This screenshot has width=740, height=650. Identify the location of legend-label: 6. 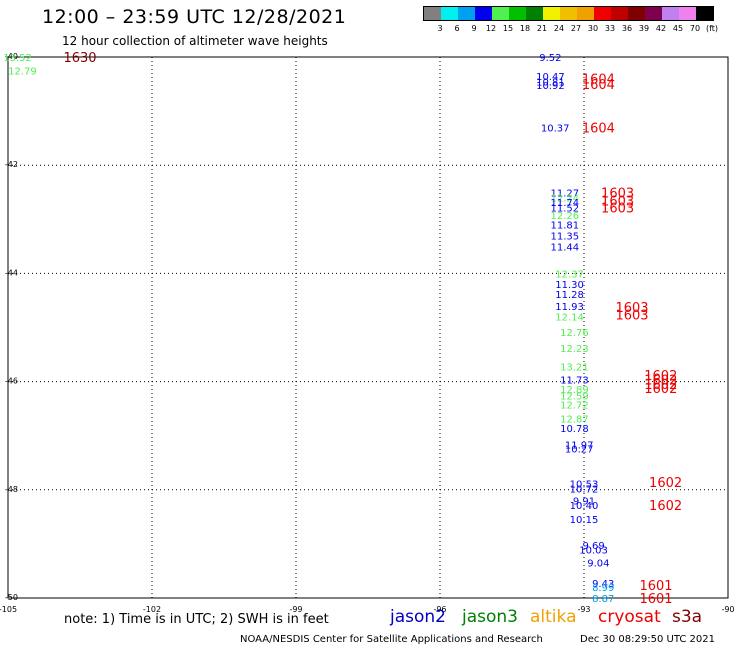
(457, 28).